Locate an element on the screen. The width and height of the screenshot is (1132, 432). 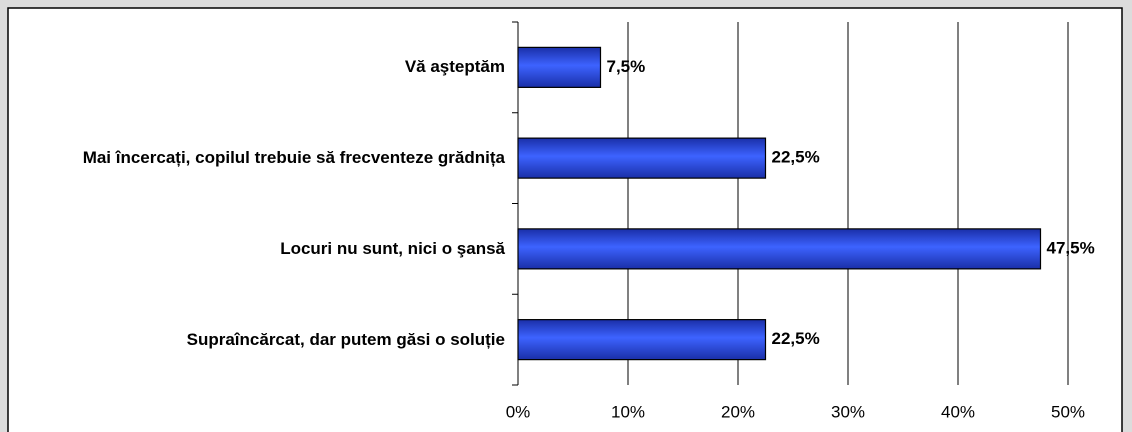
x-tick-label: 0% is located at coordinates (518, 411).